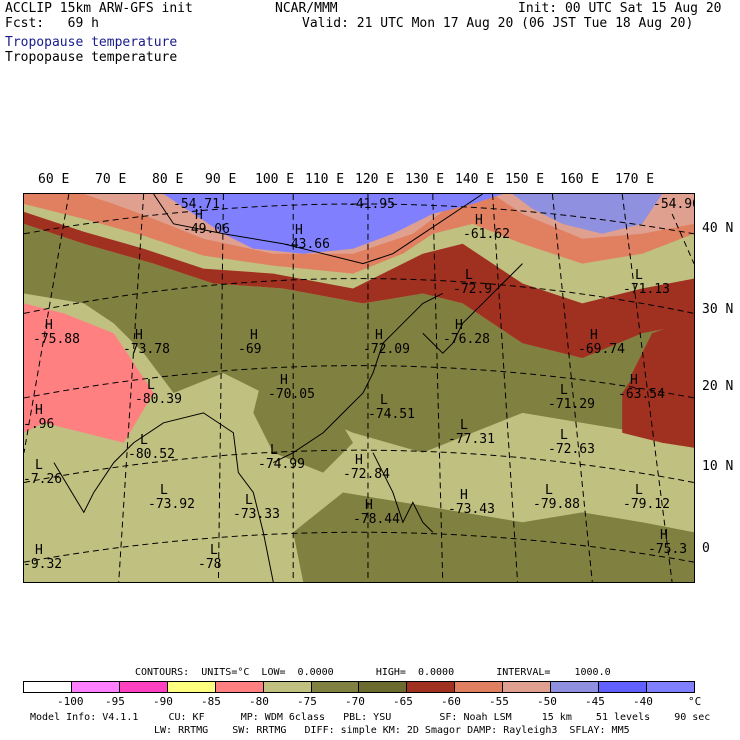 The width and height of the screenshot is (740, 740). Describe the element at coordinates (718, 386) in the screenshot. I see `lat-label: 20 N` at that location.